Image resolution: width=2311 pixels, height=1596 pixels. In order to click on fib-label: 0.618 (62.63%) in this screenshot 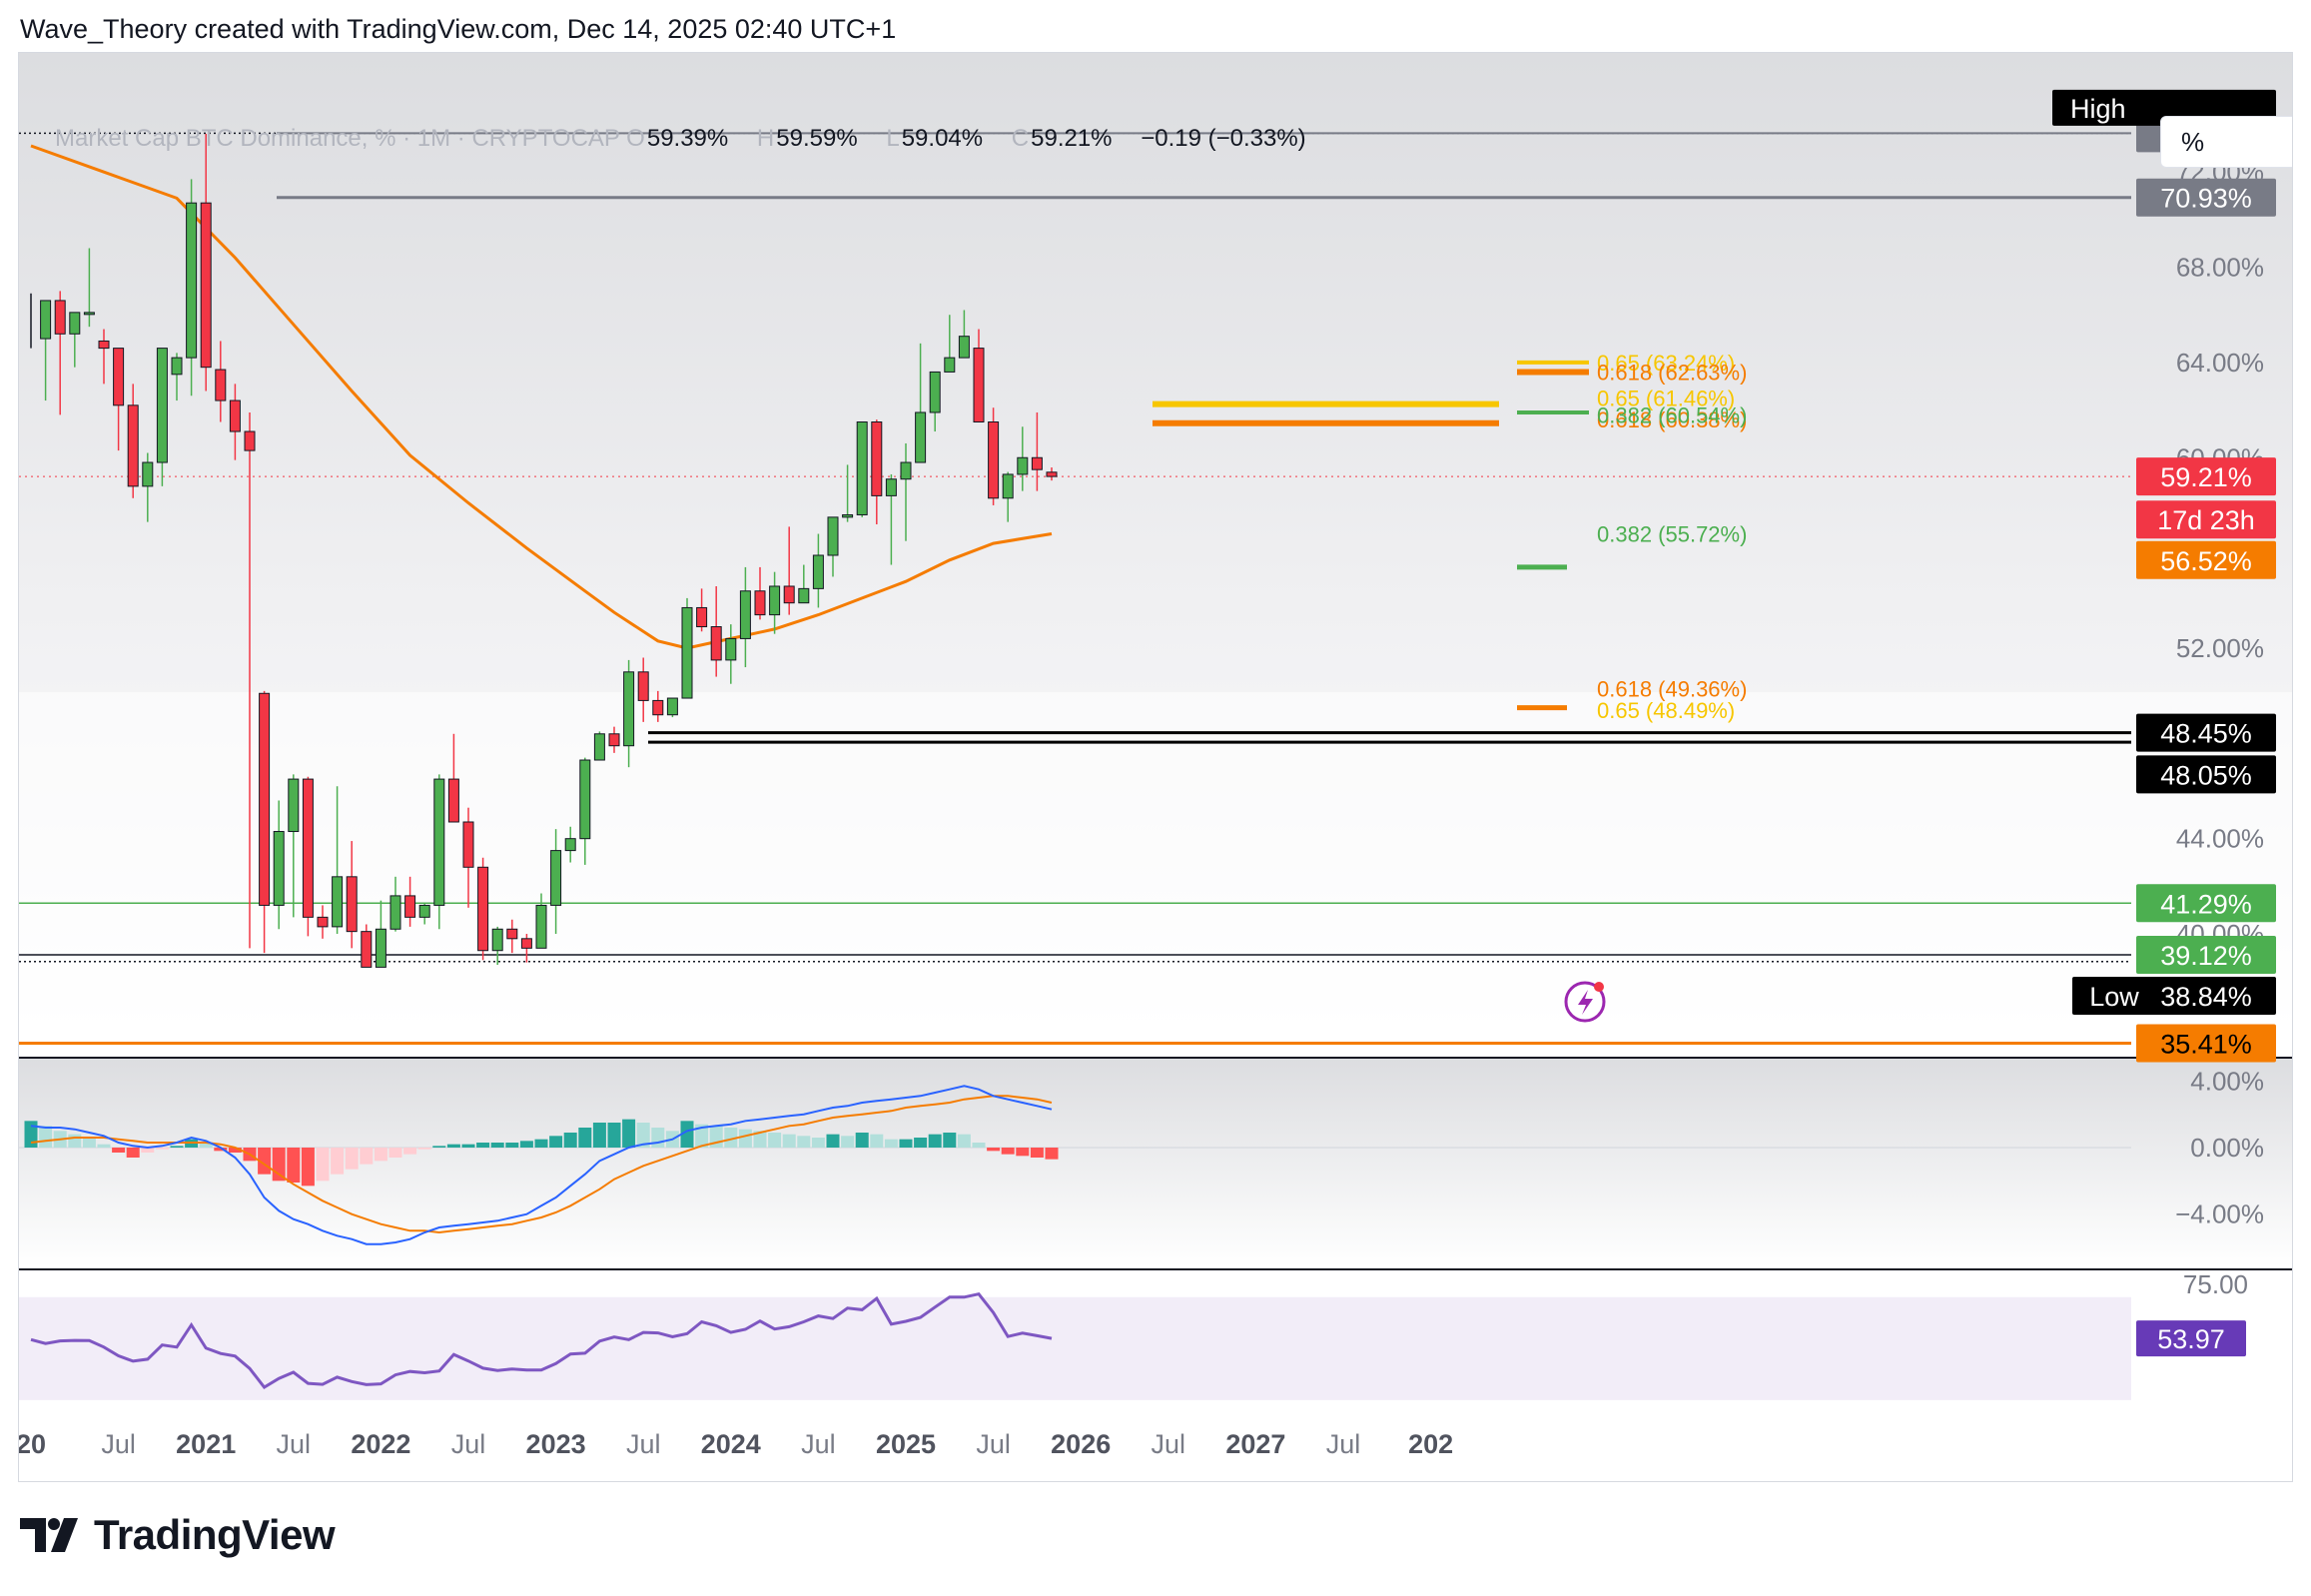, I will do `click(1672, 372)`.